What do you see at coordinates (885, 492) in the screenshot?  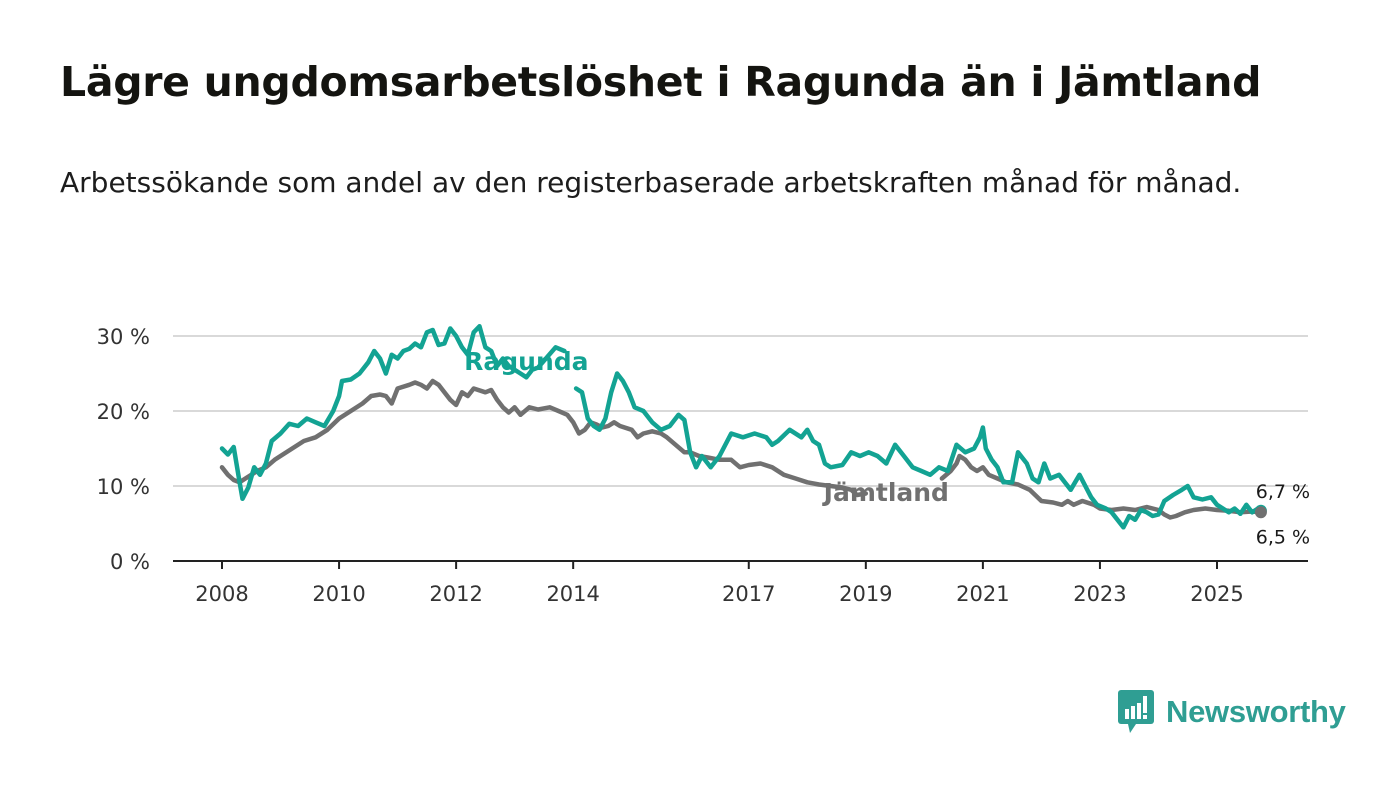 I see `series-label-jamtland: Jämtland` at bounding box center [885, 492].